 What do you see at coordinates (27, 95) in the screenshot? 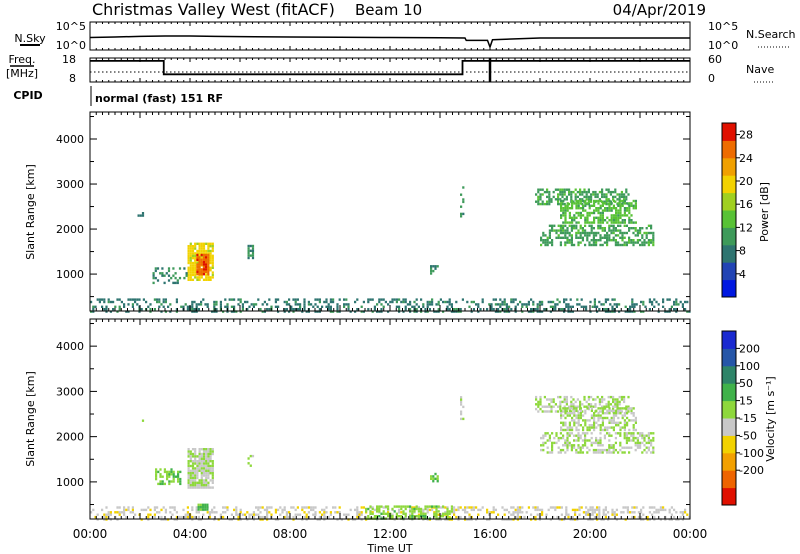
I see `cpid-label: CPID` at bounding box center [27, 95].